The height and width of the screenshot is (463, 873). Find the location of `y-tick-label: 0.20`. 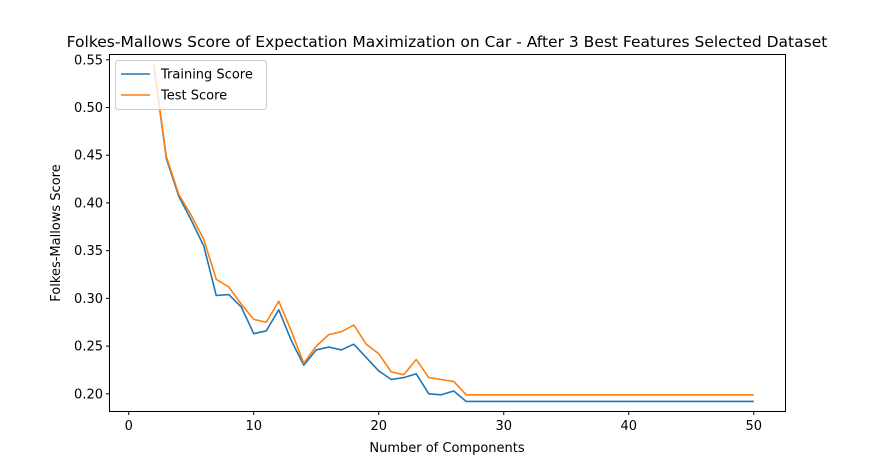

y-tick-label: 0.20 is located at coordinates (88, 394).